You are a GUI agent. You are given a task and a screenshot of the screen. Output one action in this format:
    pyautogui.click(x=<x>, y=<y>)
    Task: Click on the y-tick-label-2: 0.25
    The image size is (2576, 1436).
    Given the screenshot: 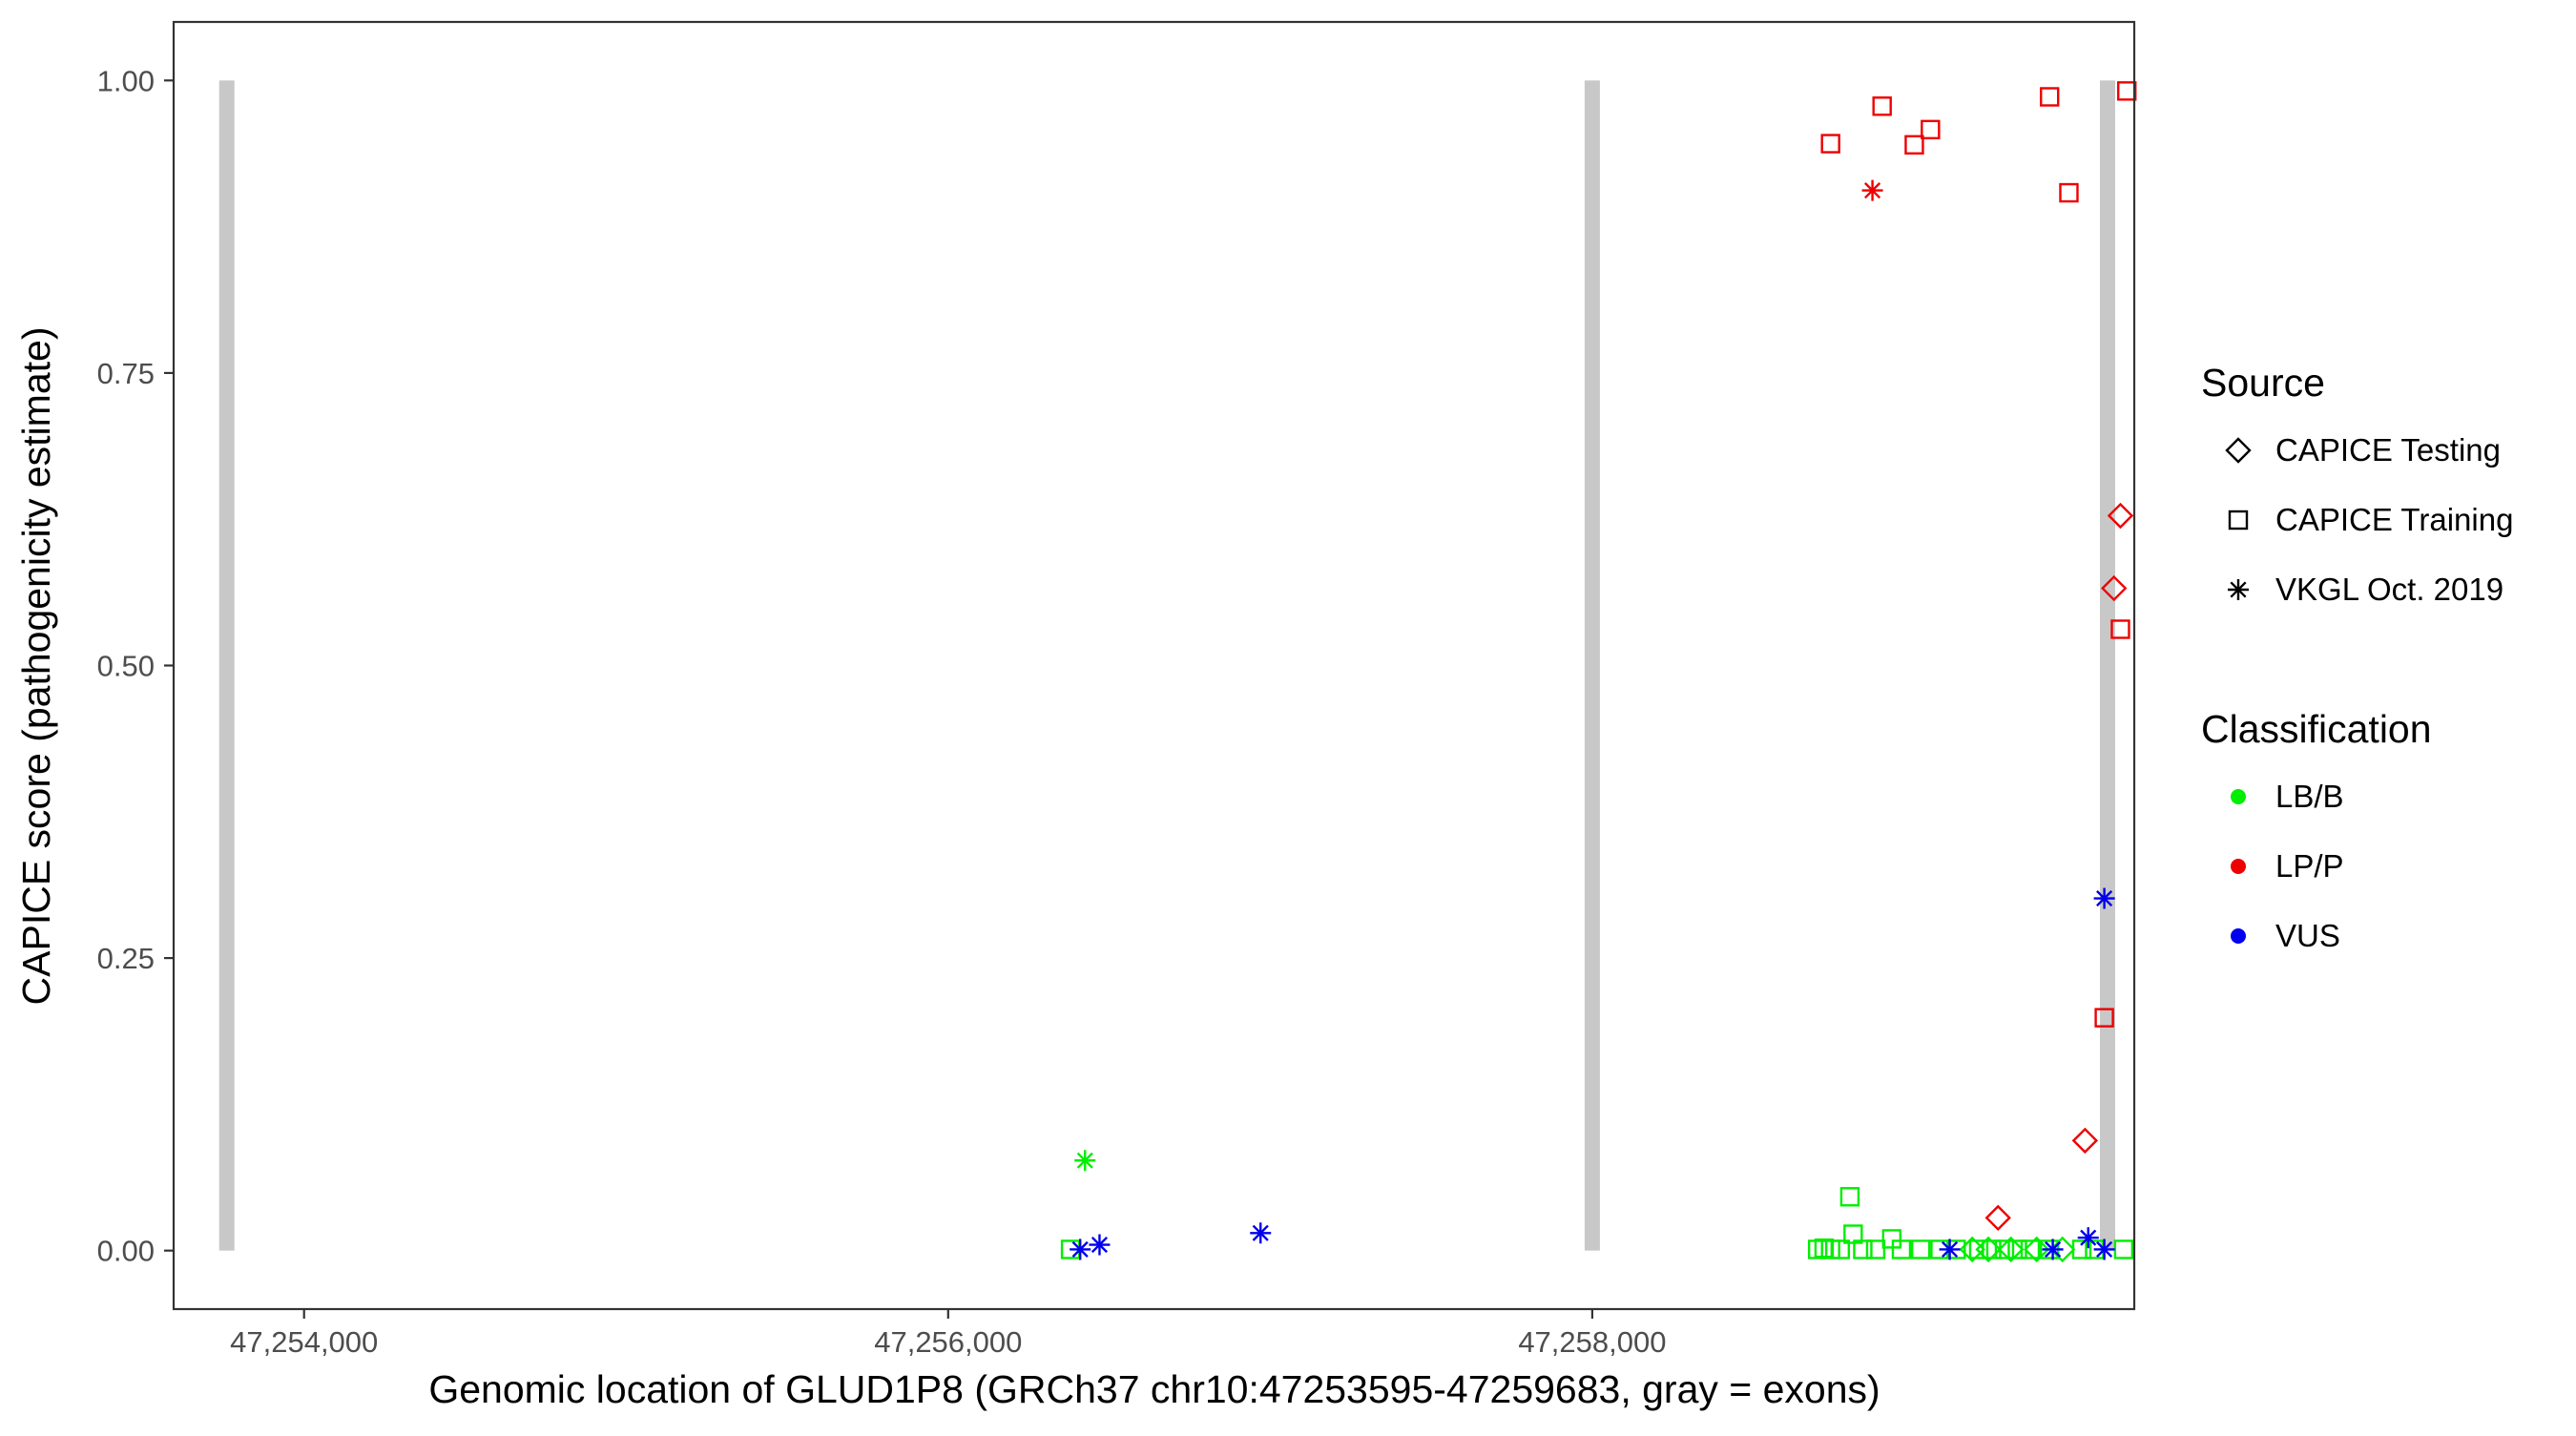 What is the action you would take?
    pyautogui.click(x=126, y=958)
    